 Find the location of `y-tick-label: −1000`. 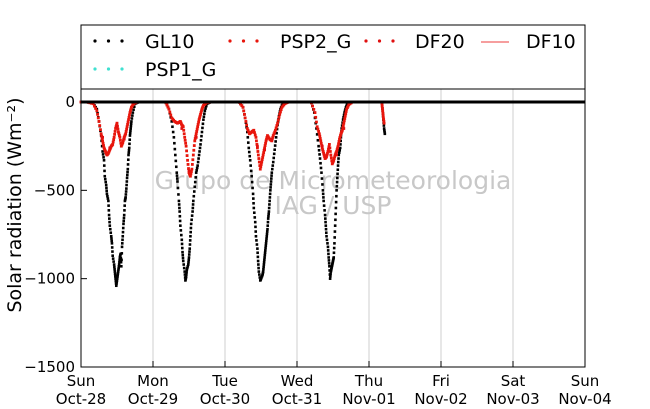

y-tick-label: −1000 is located at coordinates (49, 279).